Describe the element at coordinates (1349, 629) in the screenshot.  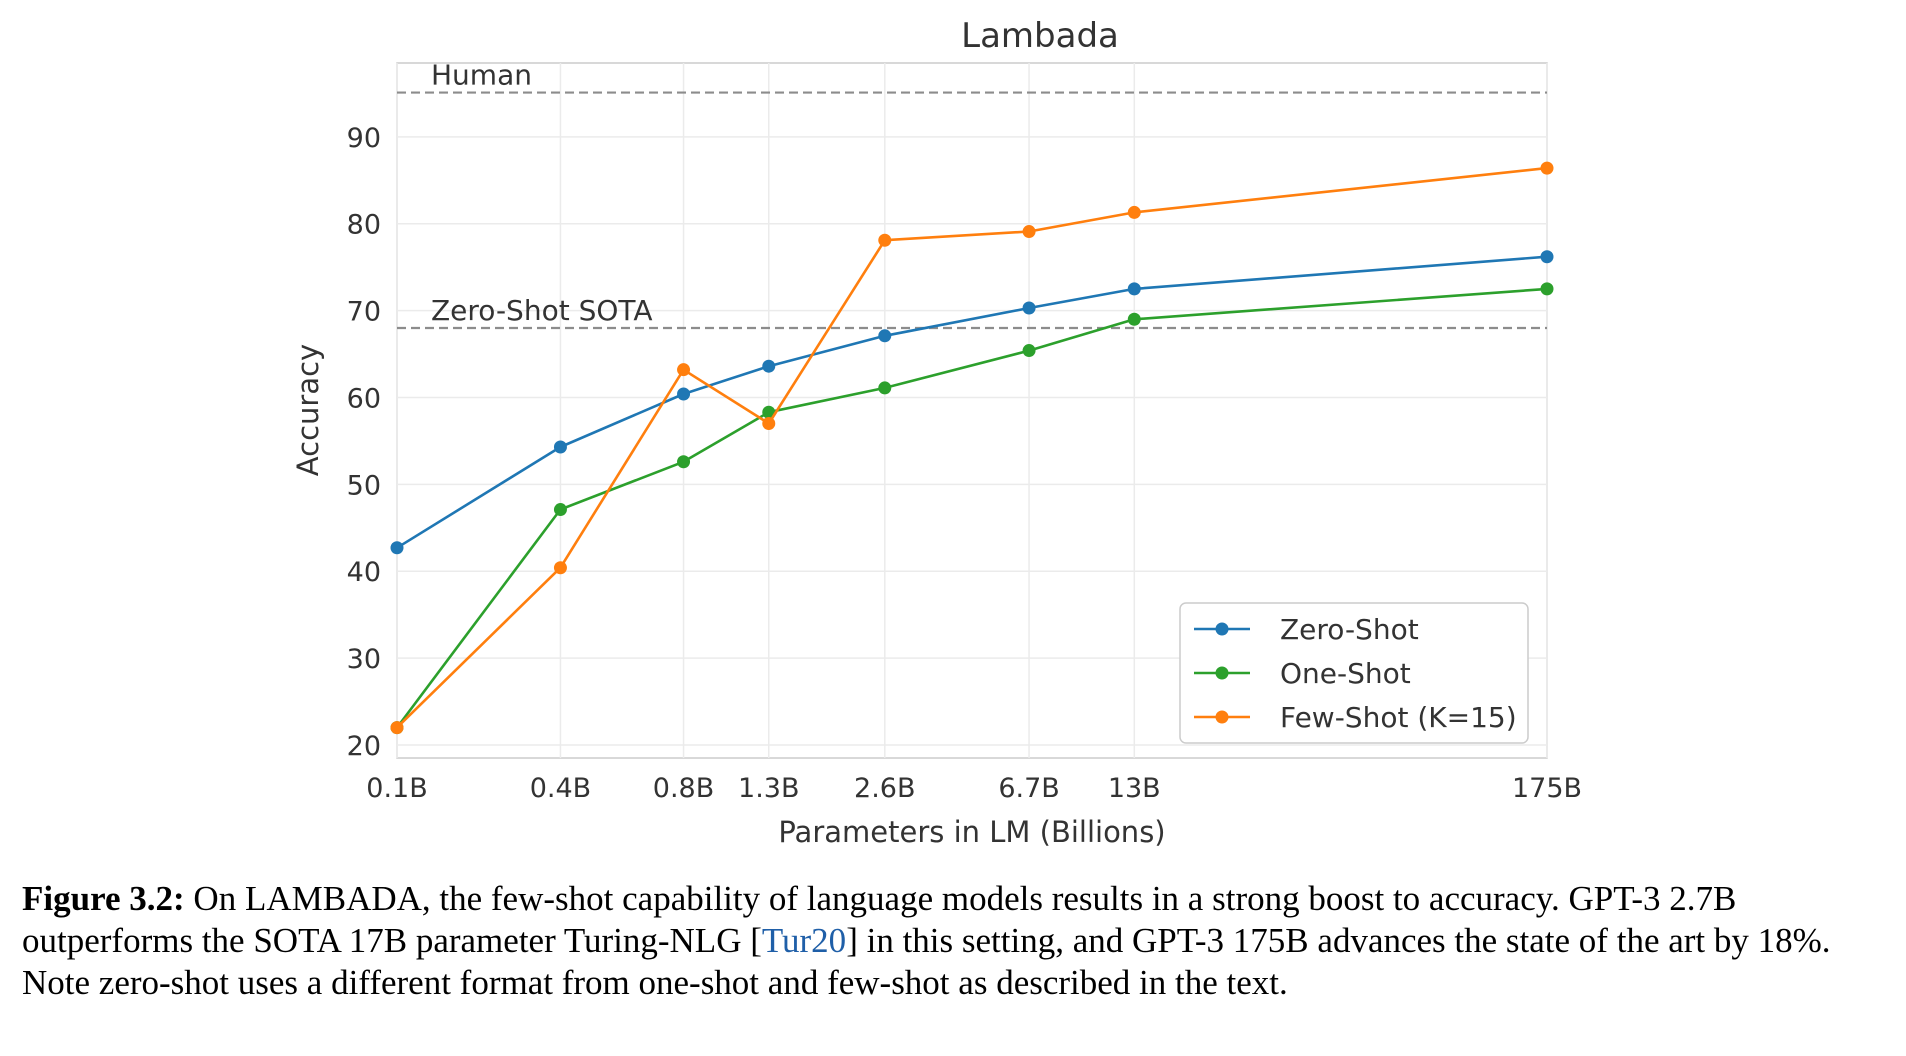
I see `legend-label: Zero-Shot` at that location.